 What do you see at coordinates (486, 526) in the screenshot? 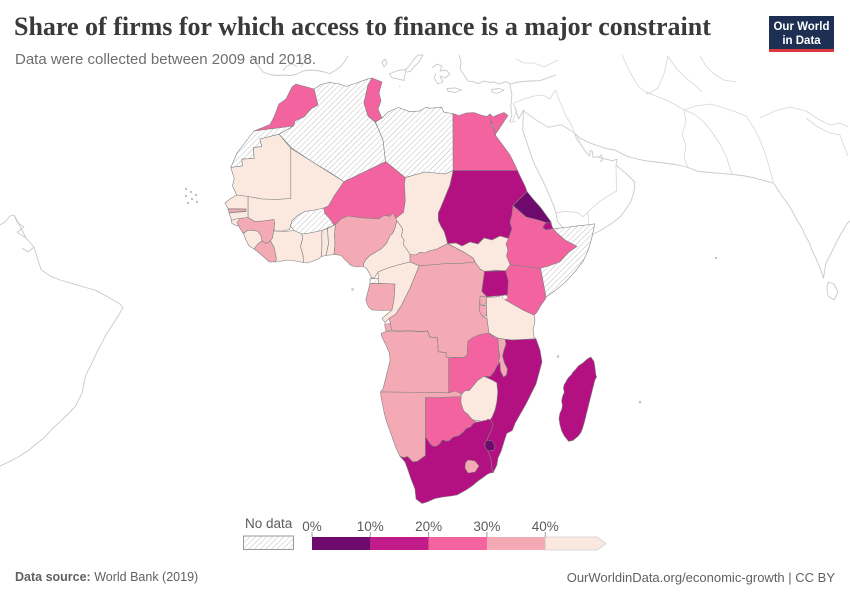
I see `svg-text: 30%` at bounding box center [486, 526].